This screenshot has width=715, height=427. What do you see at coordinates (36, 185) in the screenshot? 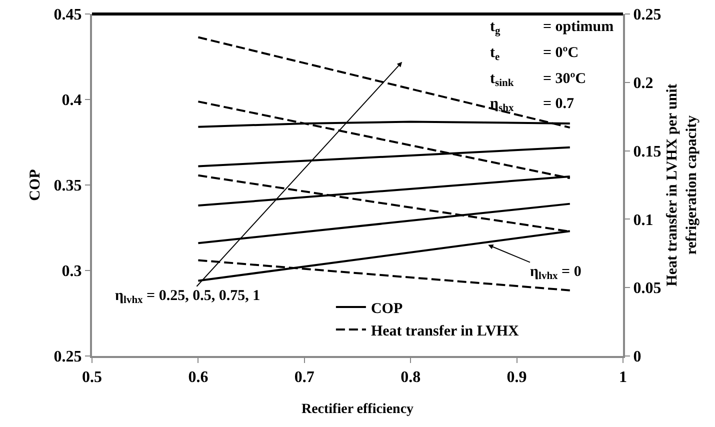
I see `y-axis-title: COP` at bounding box center [36, 185].